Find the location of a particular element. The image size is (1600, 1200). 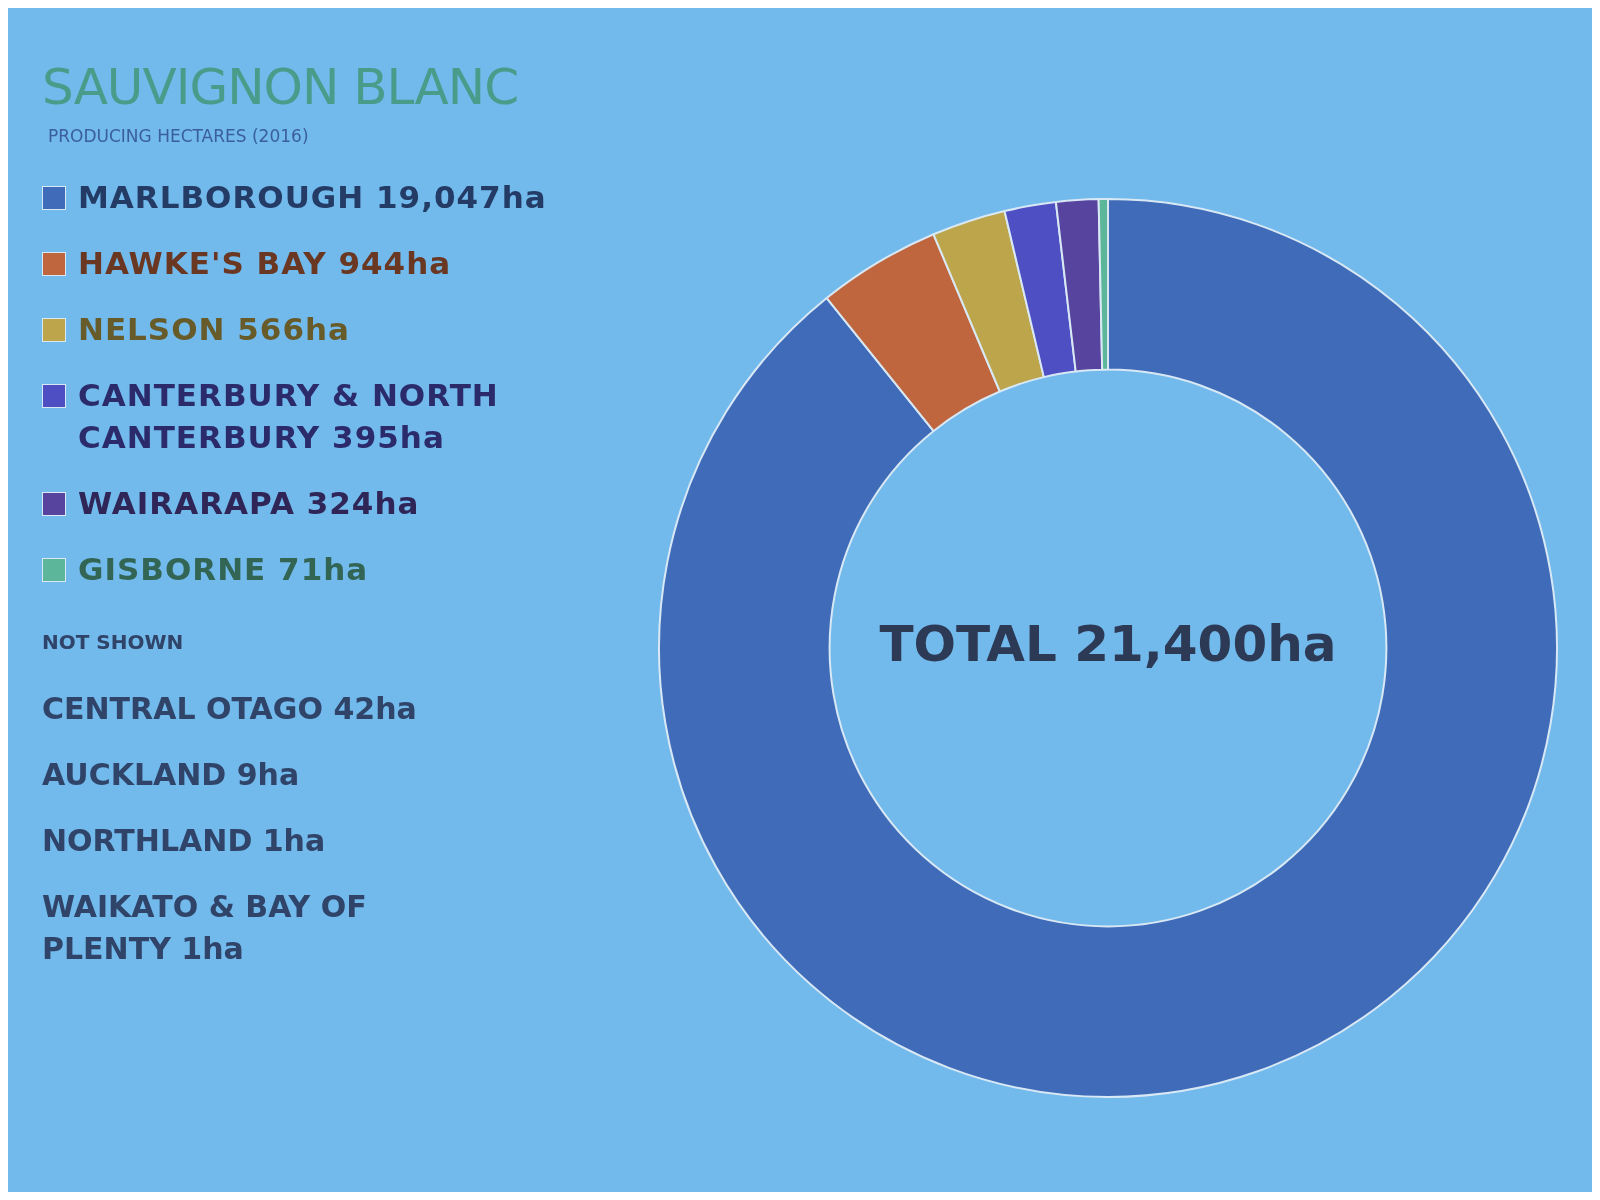

legend-label: WAIRARAPA is located at coordinates (186, 503).